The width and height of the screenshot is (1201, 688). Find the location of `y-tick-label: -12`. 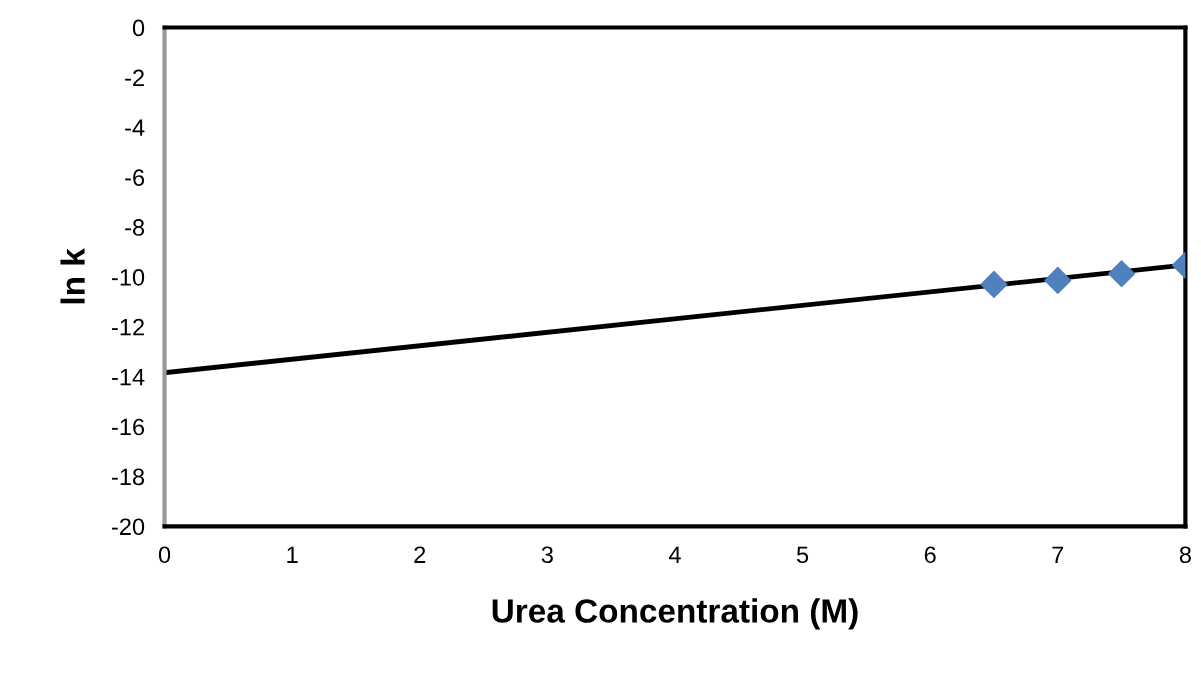

y-tick-label: -12 is located at coordinates (128, 327).